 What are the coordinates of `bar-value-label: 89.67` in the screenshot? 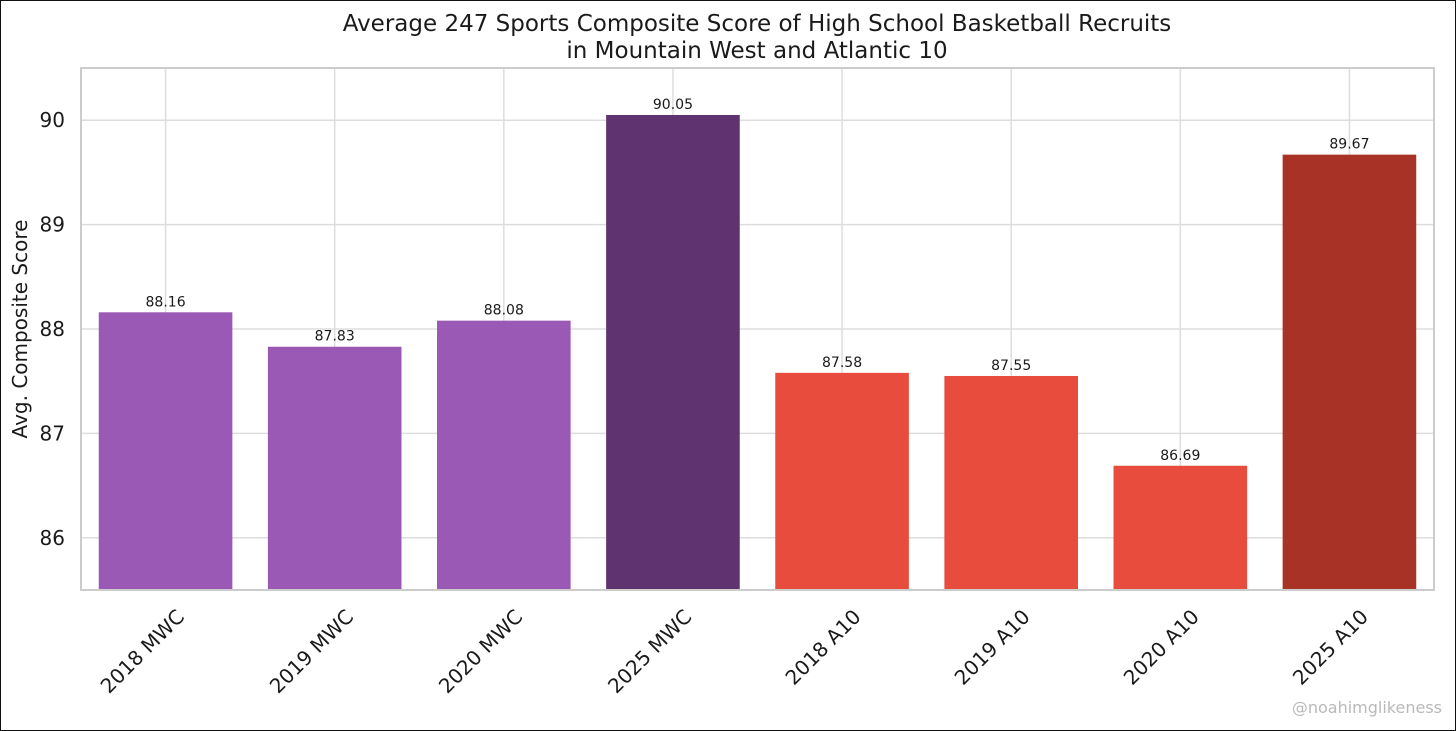 It's located at (1349, 145).